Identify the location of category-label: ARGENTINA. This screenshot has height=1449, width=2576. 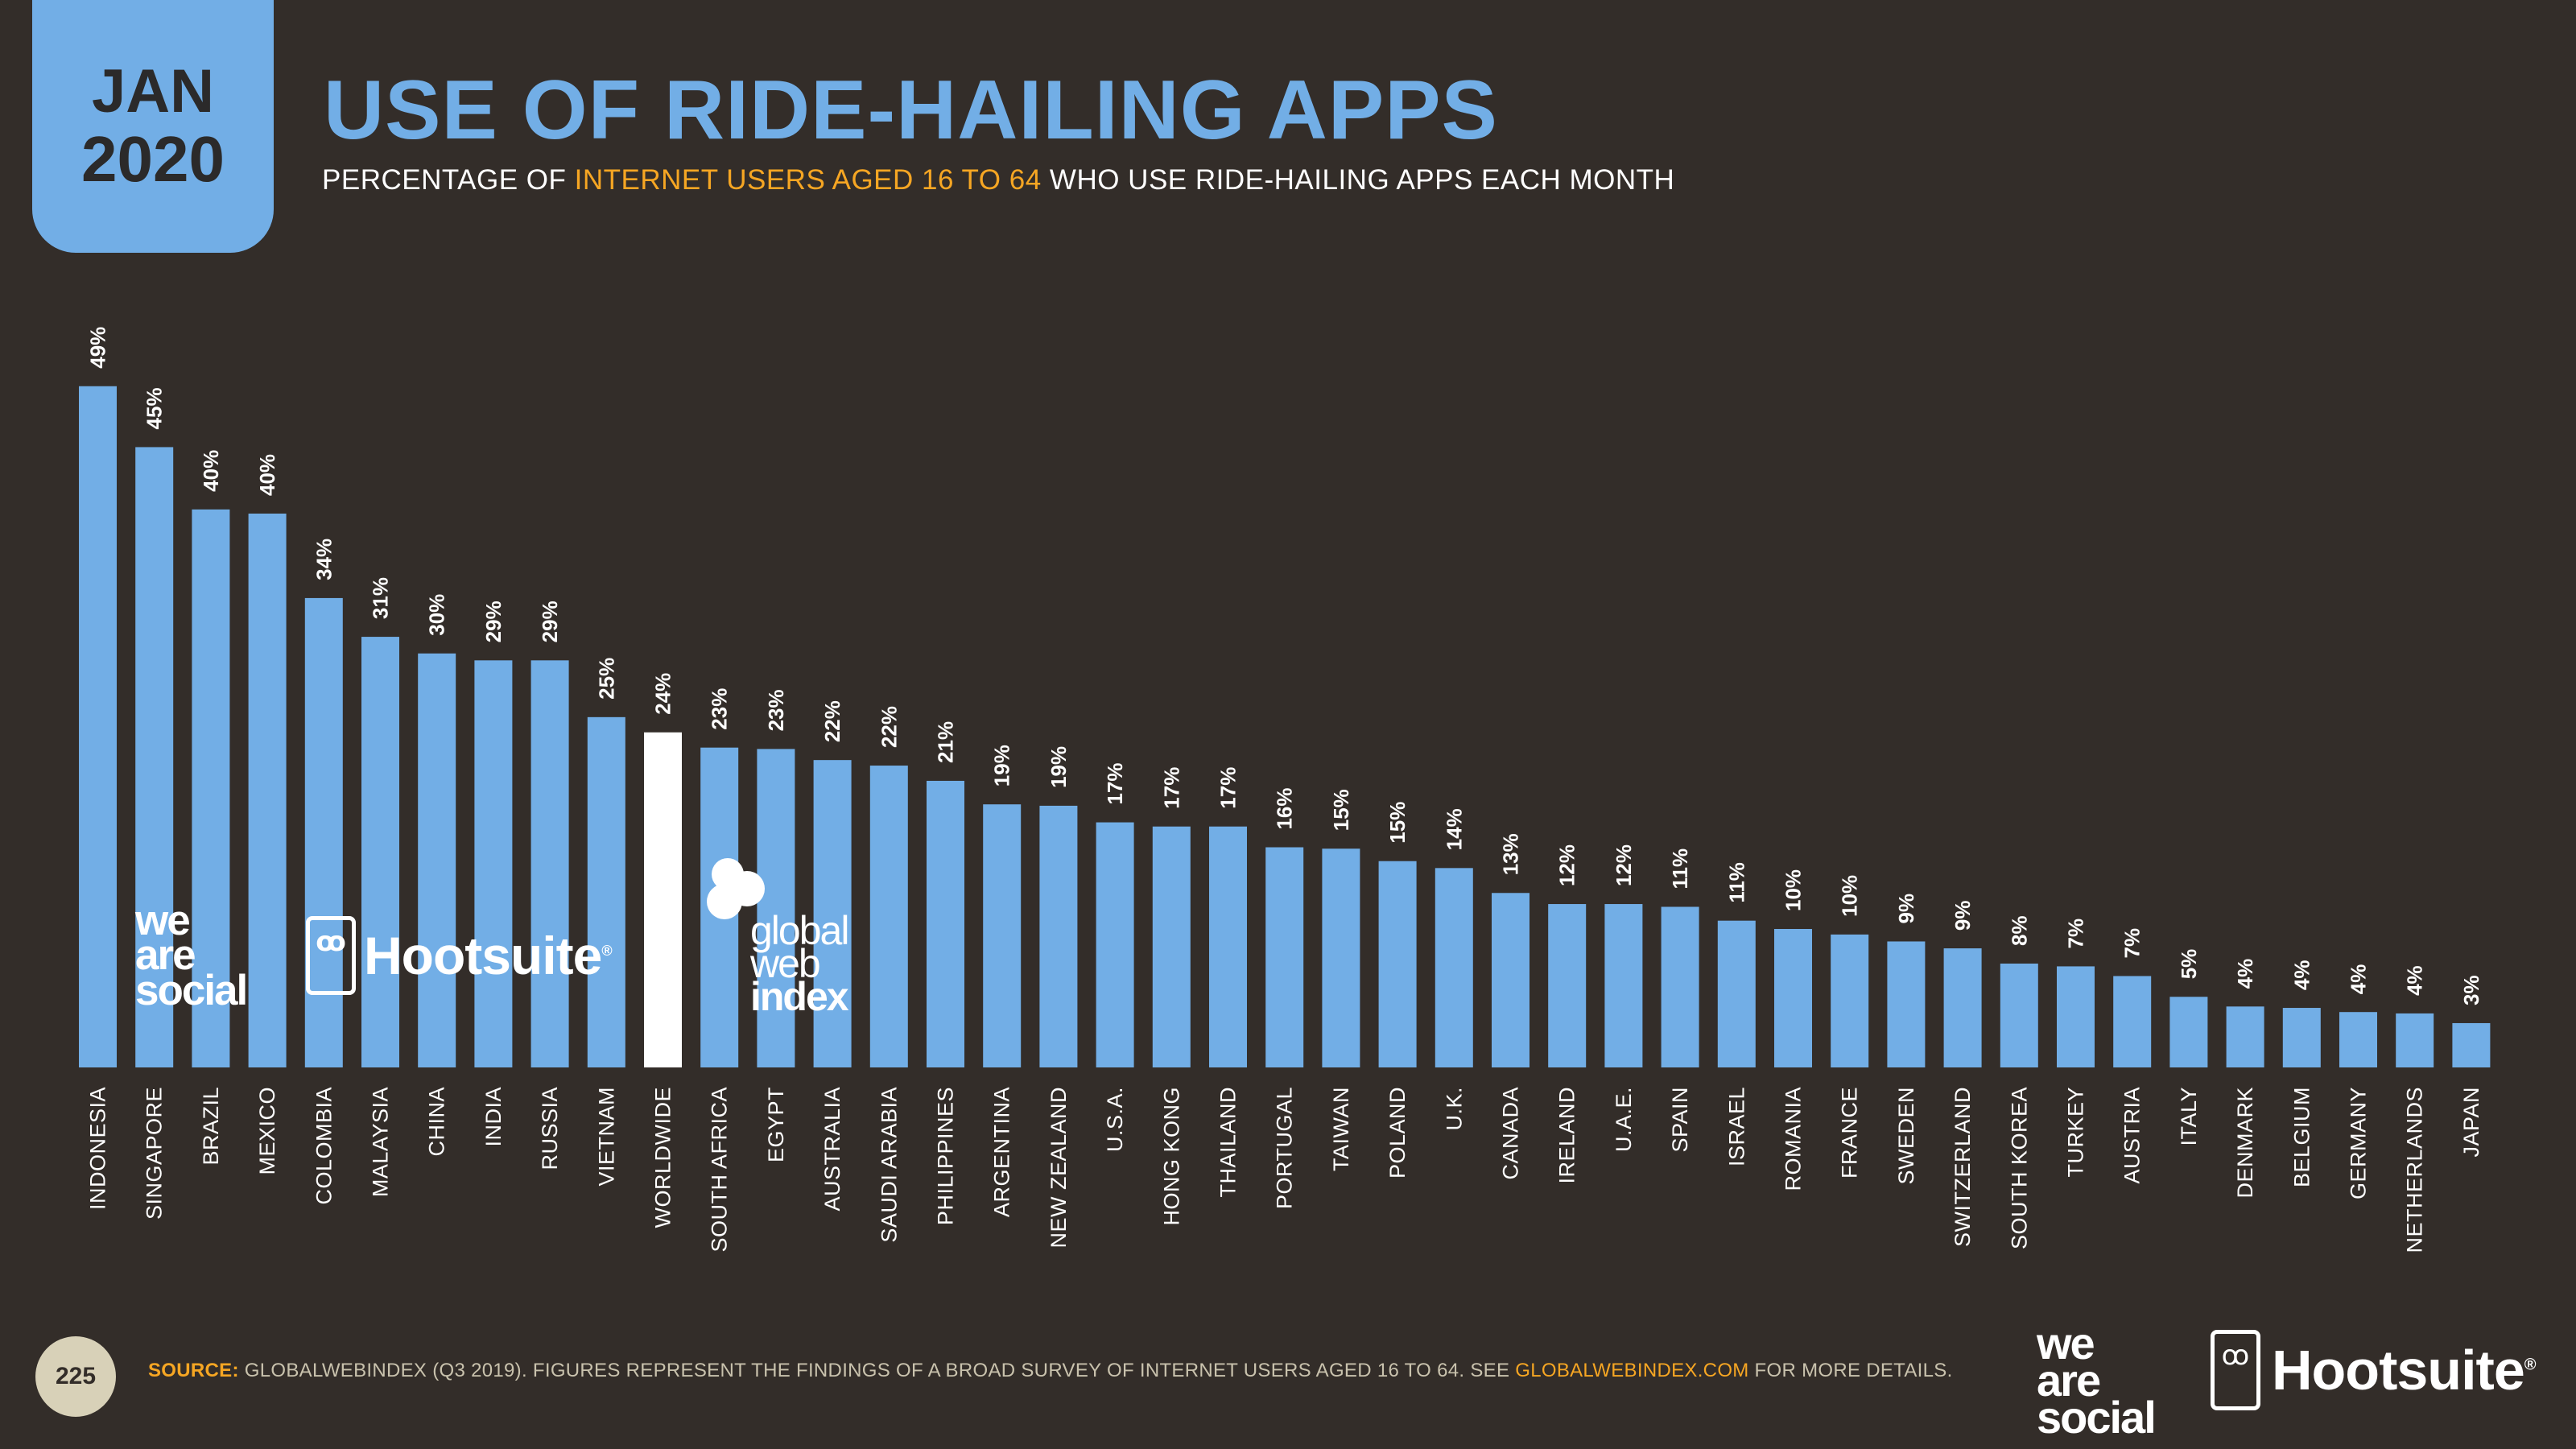
(1002, 1152).